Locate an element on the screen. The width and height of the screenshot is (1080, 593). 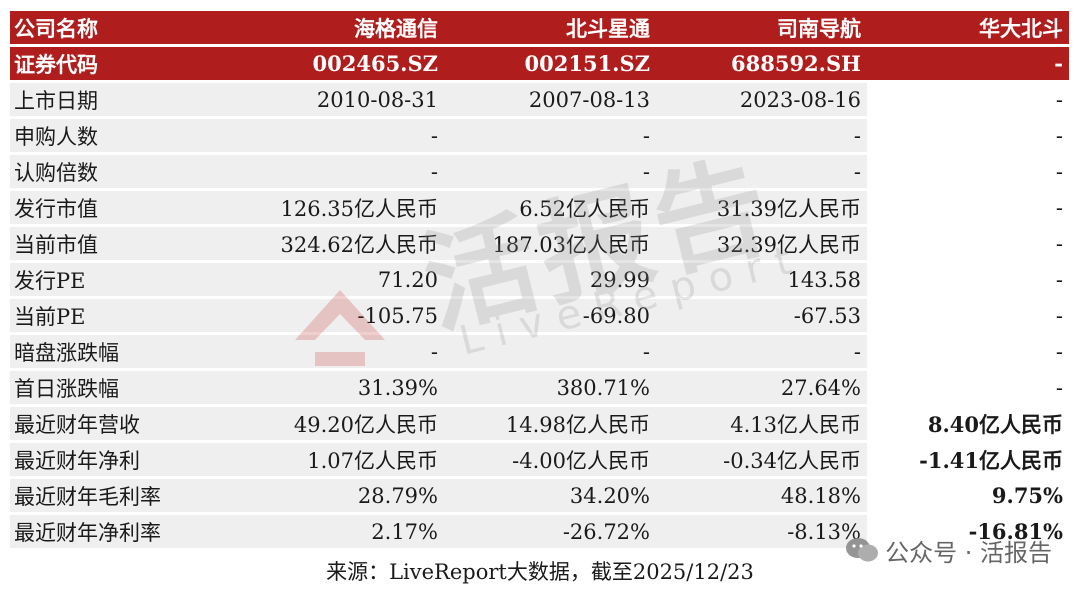
row-value-3: 143.58 is located at coordinates (761, 279).